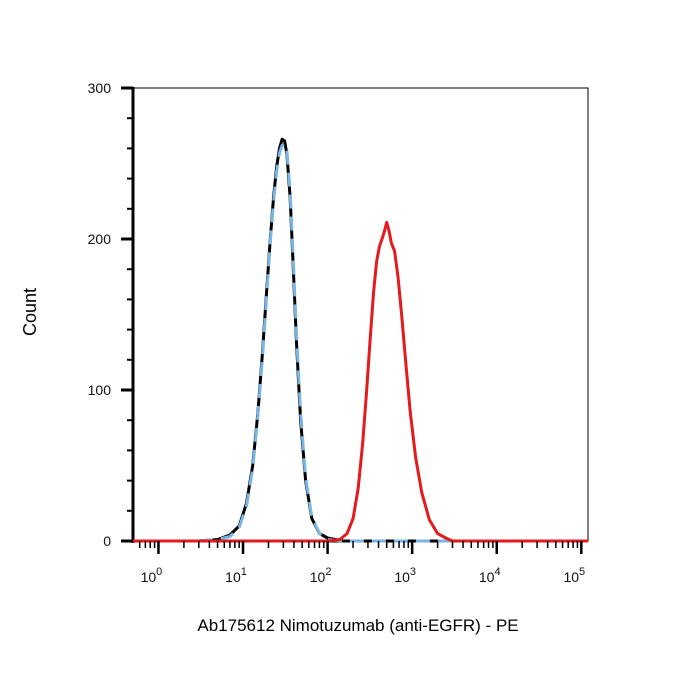 The height and width of the screenshot is (700, 700). I want to click on y-tick-label: 0, so click(107, 541).